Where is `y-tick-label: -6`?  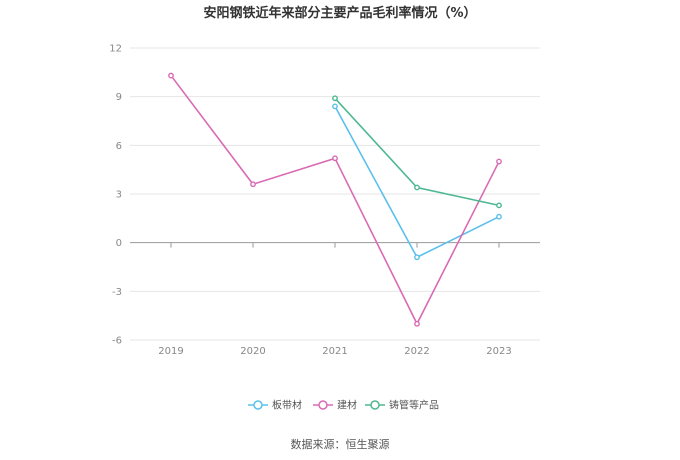 y-tick-label: -6 is located at coordinates (117, 341).